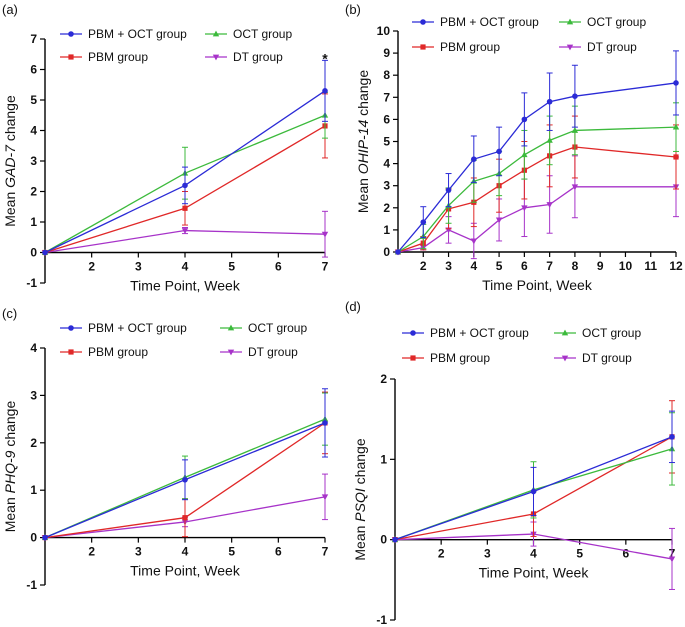 Image resolution: width=685 pixels, height=627 pixels. Describe the element at coordinates (33, 100) in the screenshot. I see `y-tick-label: 5` at that location.